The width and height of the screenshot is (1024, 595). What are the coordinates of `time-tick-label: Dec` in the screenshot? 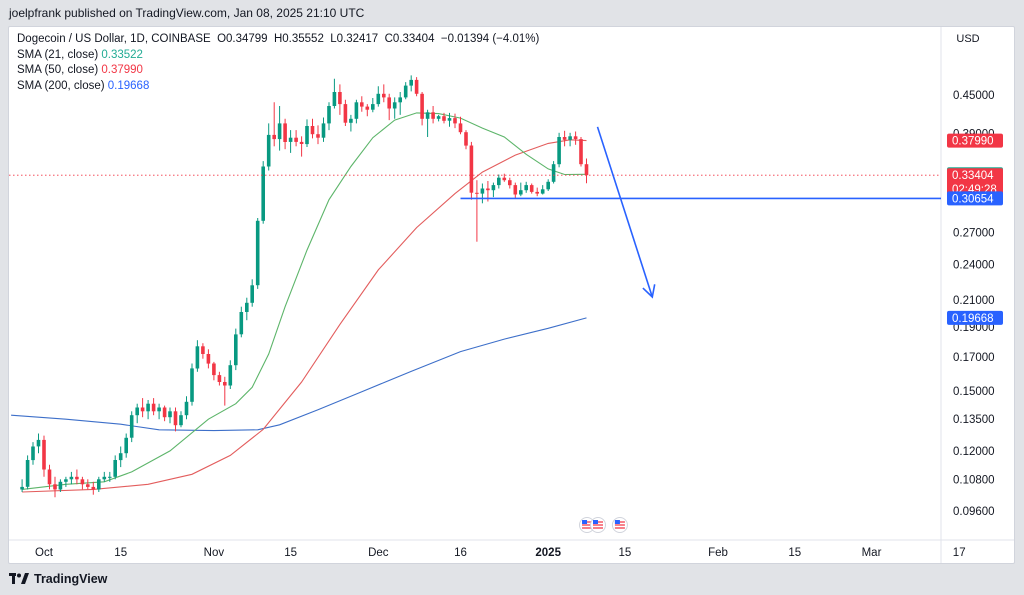 It's located at (378, 553).